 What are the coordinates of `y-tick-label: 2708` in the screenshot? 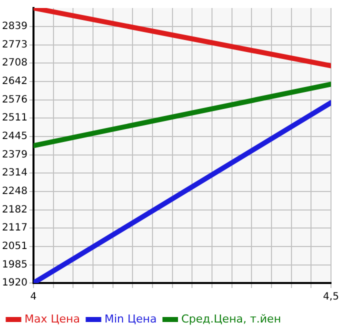 It's located at (15, 63).